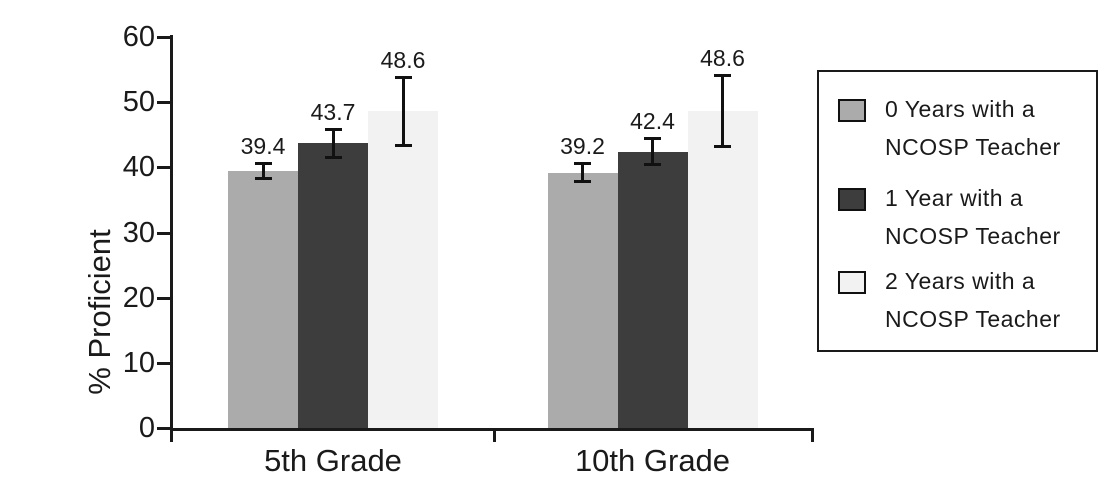 The width and height of the screenshot is (1107, 485). I want to click on legend-label: 0 Years with a NCOSP Teacher, so click(973, 128).